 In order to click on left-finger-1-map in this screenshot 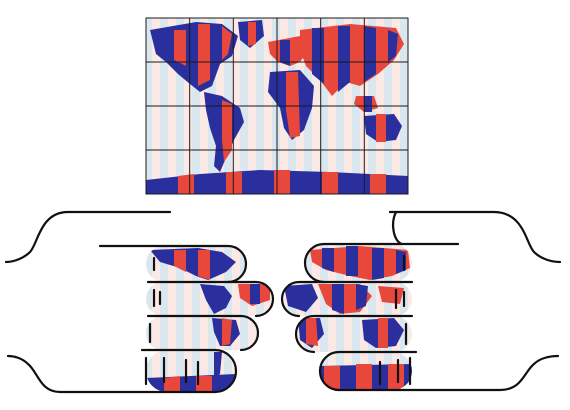, I will do `click(196, 264)`.